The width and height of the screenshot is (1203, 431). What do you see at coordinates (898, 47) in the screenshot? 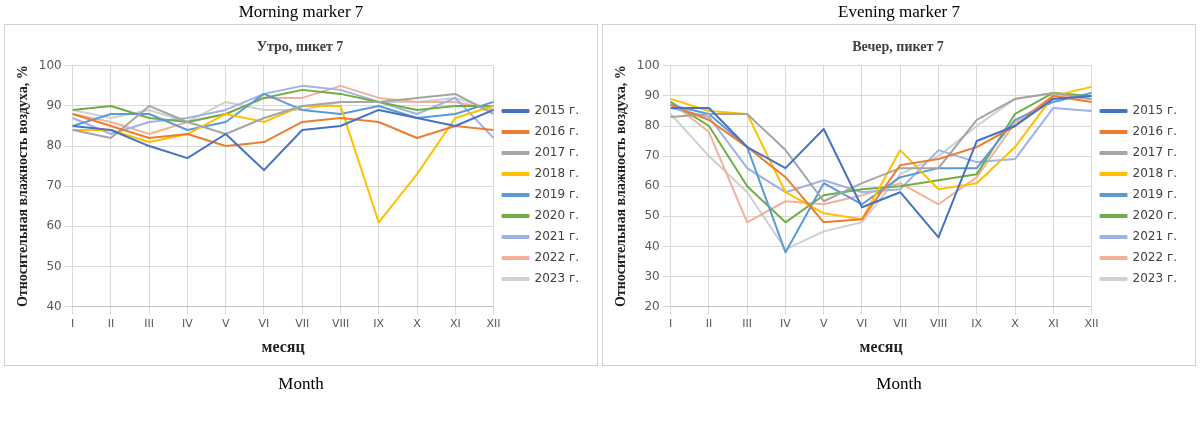
I see `chart-title: Вечер, пикет 7` at bounding box center [898, 47].